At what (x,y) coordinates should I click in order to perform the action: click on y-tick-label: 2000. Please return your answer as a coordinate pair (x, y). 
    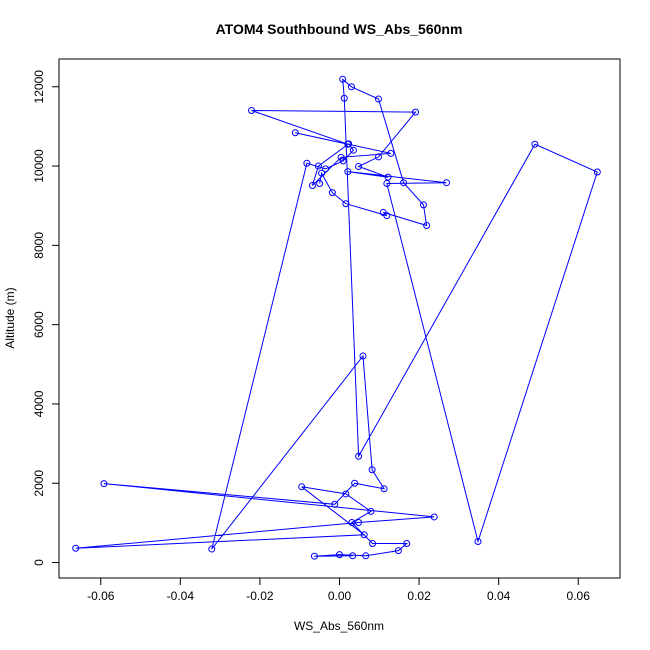
    Looking at the image, I should click on (39, 483).